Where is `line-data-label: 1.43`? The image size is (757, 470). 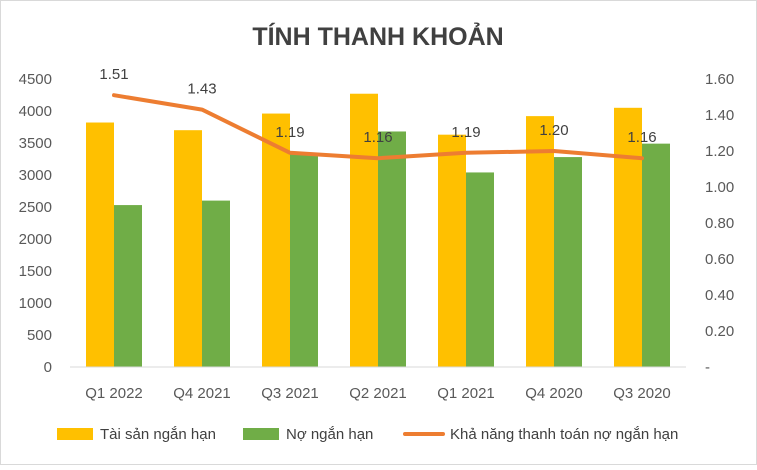
line-data-label: 1.43 is located at coordinates (201, 89).